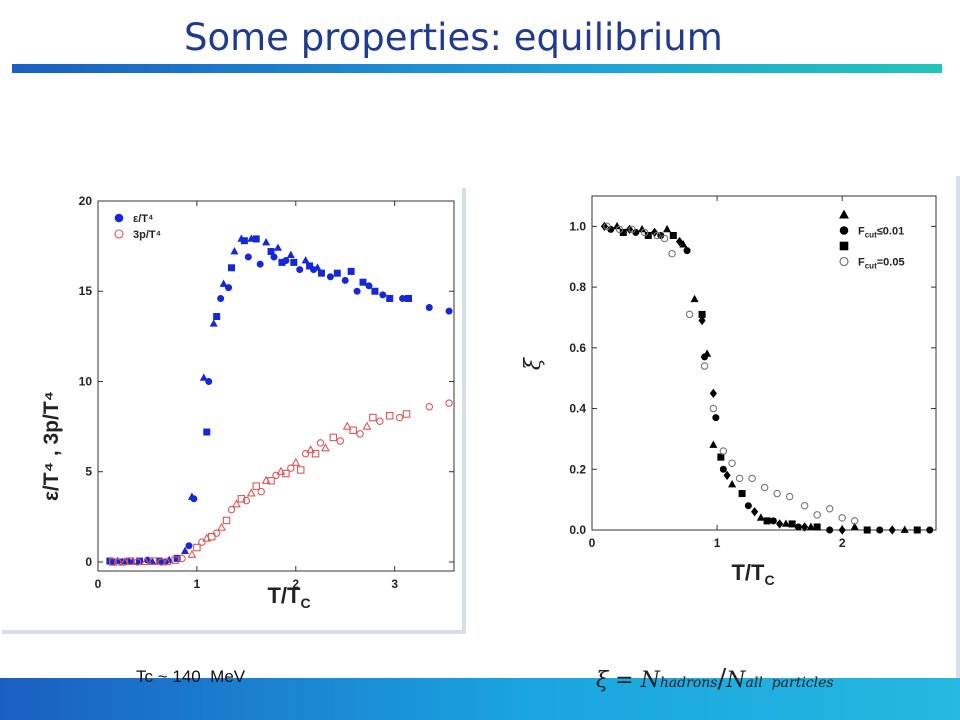 The width and height of the screenshot is (960, 720). Describe the element at coordinates (197, 584) in the screenshot. I see `x-tick-label: 1` at that location.